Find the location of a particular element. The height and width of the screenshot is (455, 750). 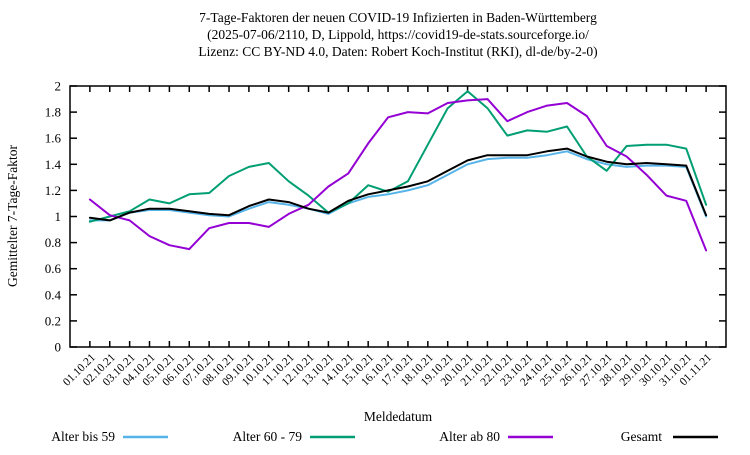

y-tick-label: 1.6 is located at coordinates (53, 138).